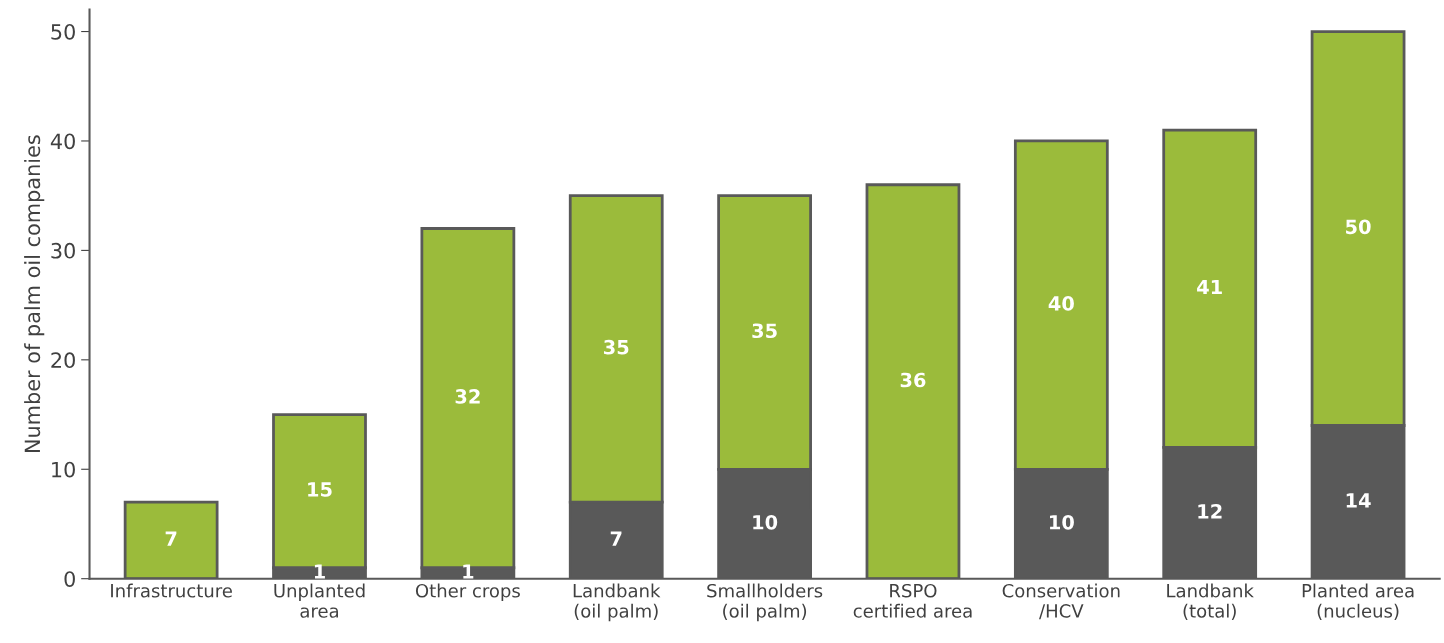 This screenshot has height=643, width=1444. What do you see at coordinates (912, 600) in the screenshot?
I see `x-tick-label: RSPO certified area` at bounding box center [912, 600].